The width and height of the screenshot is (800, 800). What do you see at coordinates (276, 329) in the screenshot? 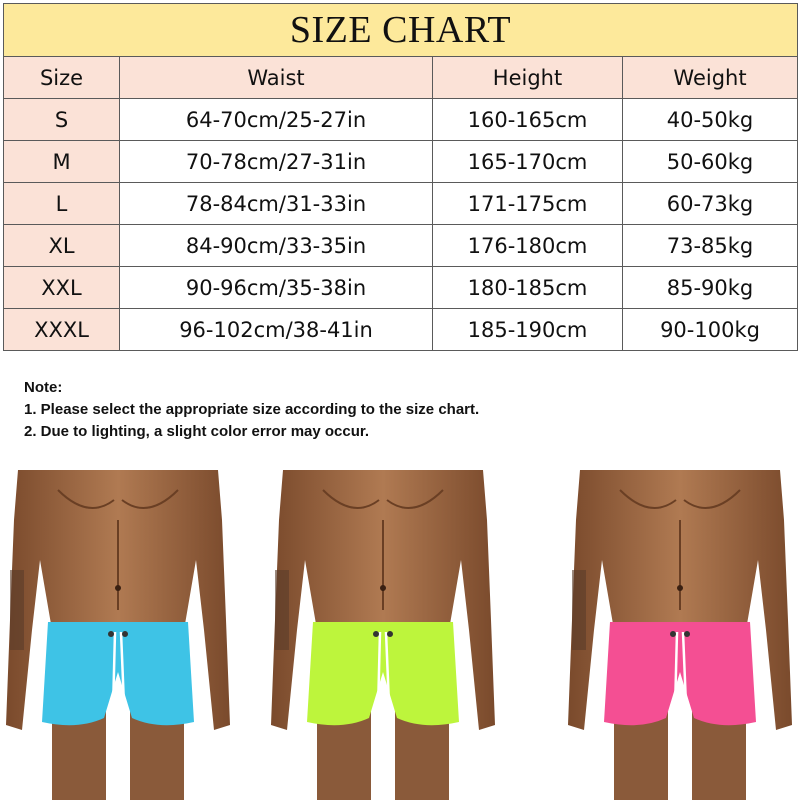
I see `waist-cell: 96-102cm/38-41in` at bounding box center [276, 329].